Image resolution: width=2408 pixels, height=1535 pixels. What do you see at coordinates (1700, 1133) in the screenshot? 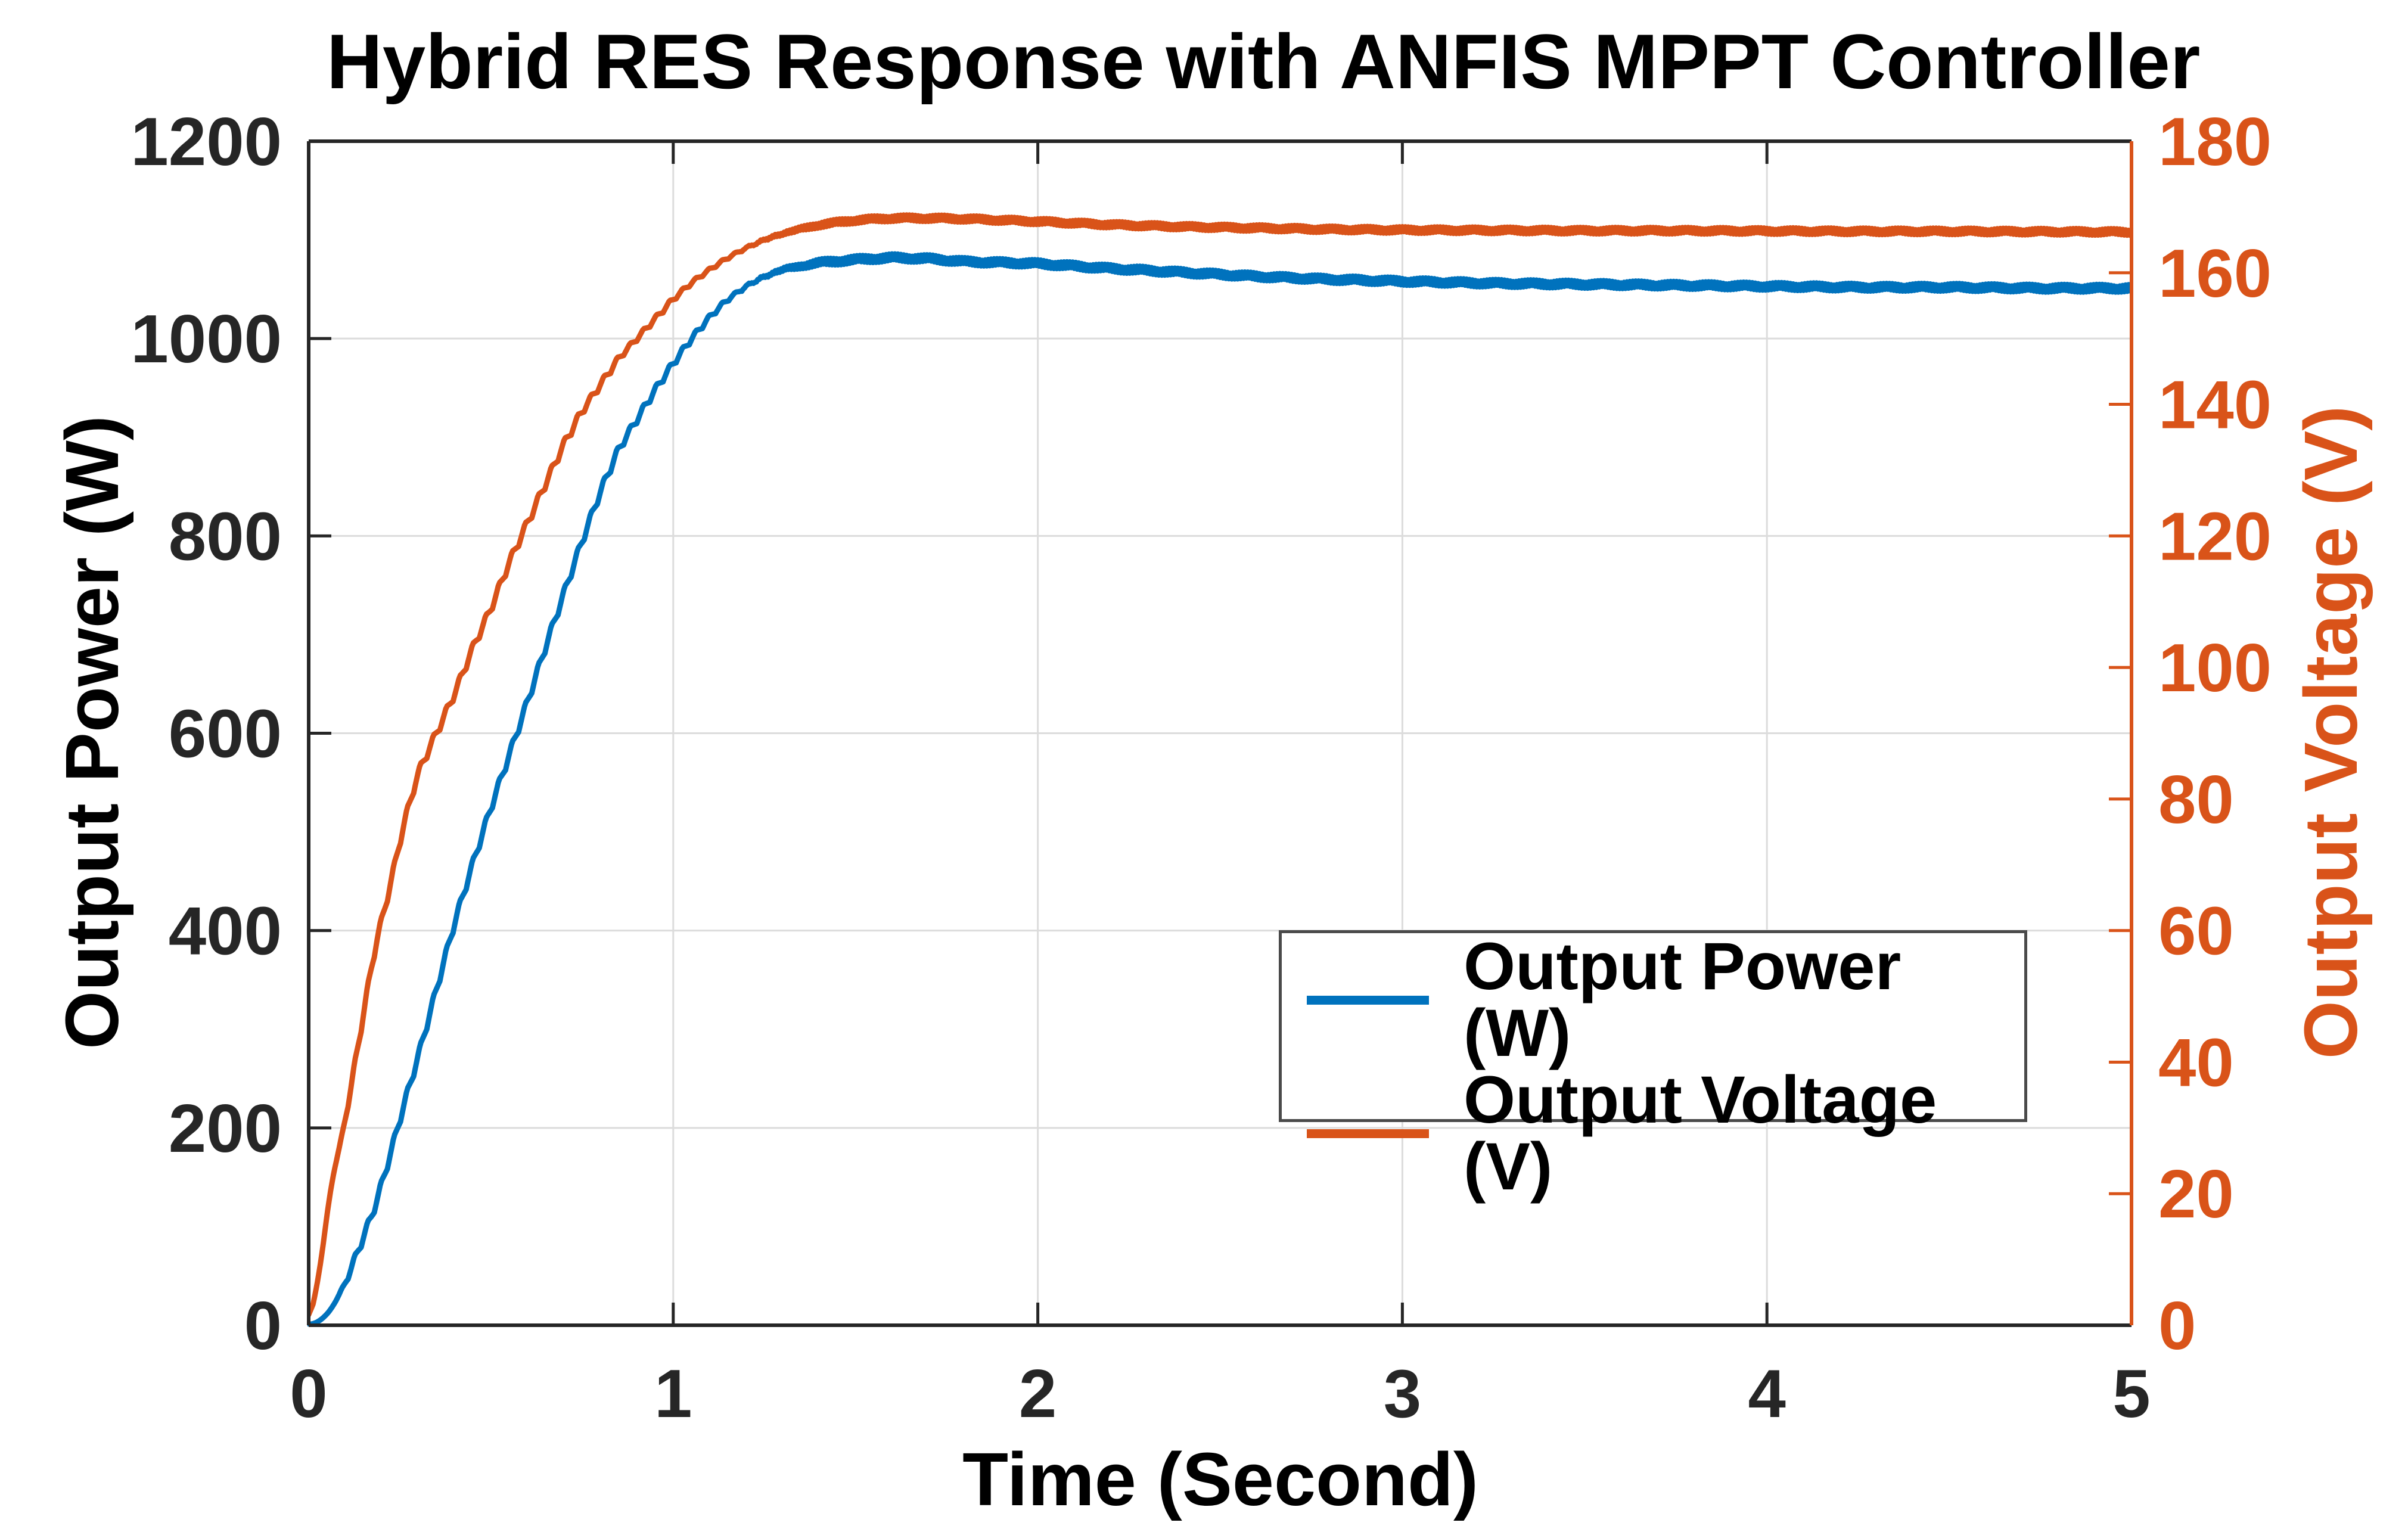
I see `legend-label-voltage: Output Voltage (V)` at bounding box center [1700, 1133].